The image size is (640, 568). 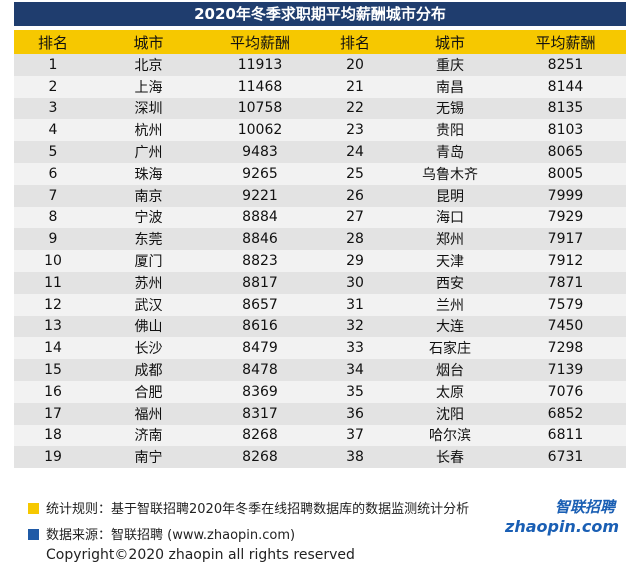 I want to click on table-cell: 8657, so click(x=260, y=304).